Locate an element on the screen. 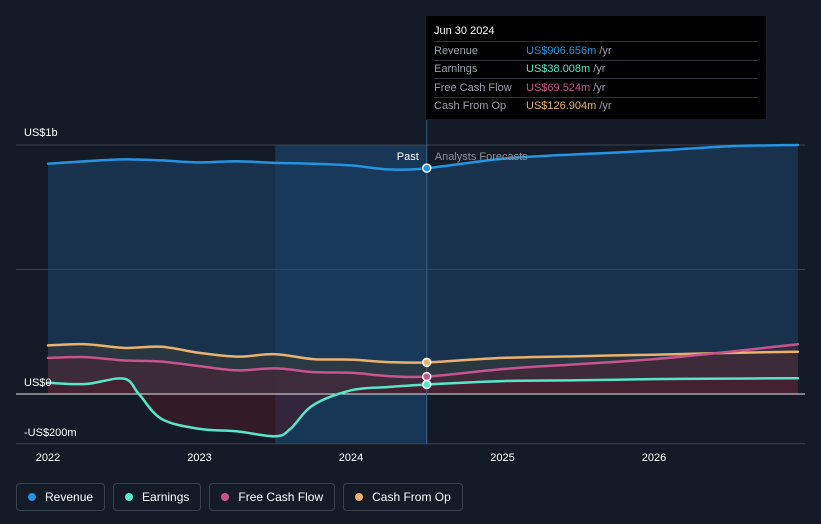  forecast-label: Analysts Forecasts is located at coordinates (481, 157).